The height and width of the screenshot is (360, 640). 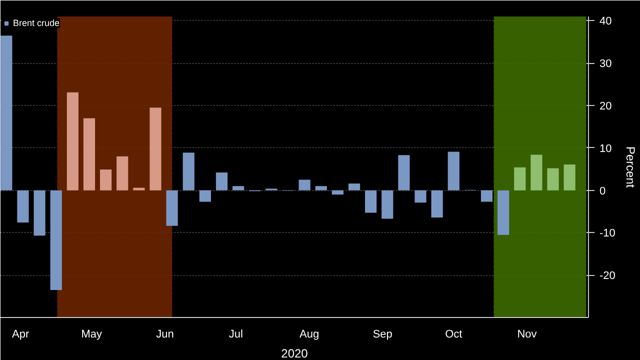 What do you see at coordinates (294, 353) in the screenshot?
I see `x-axis-title: 2020` at bounding box center [294, 353].